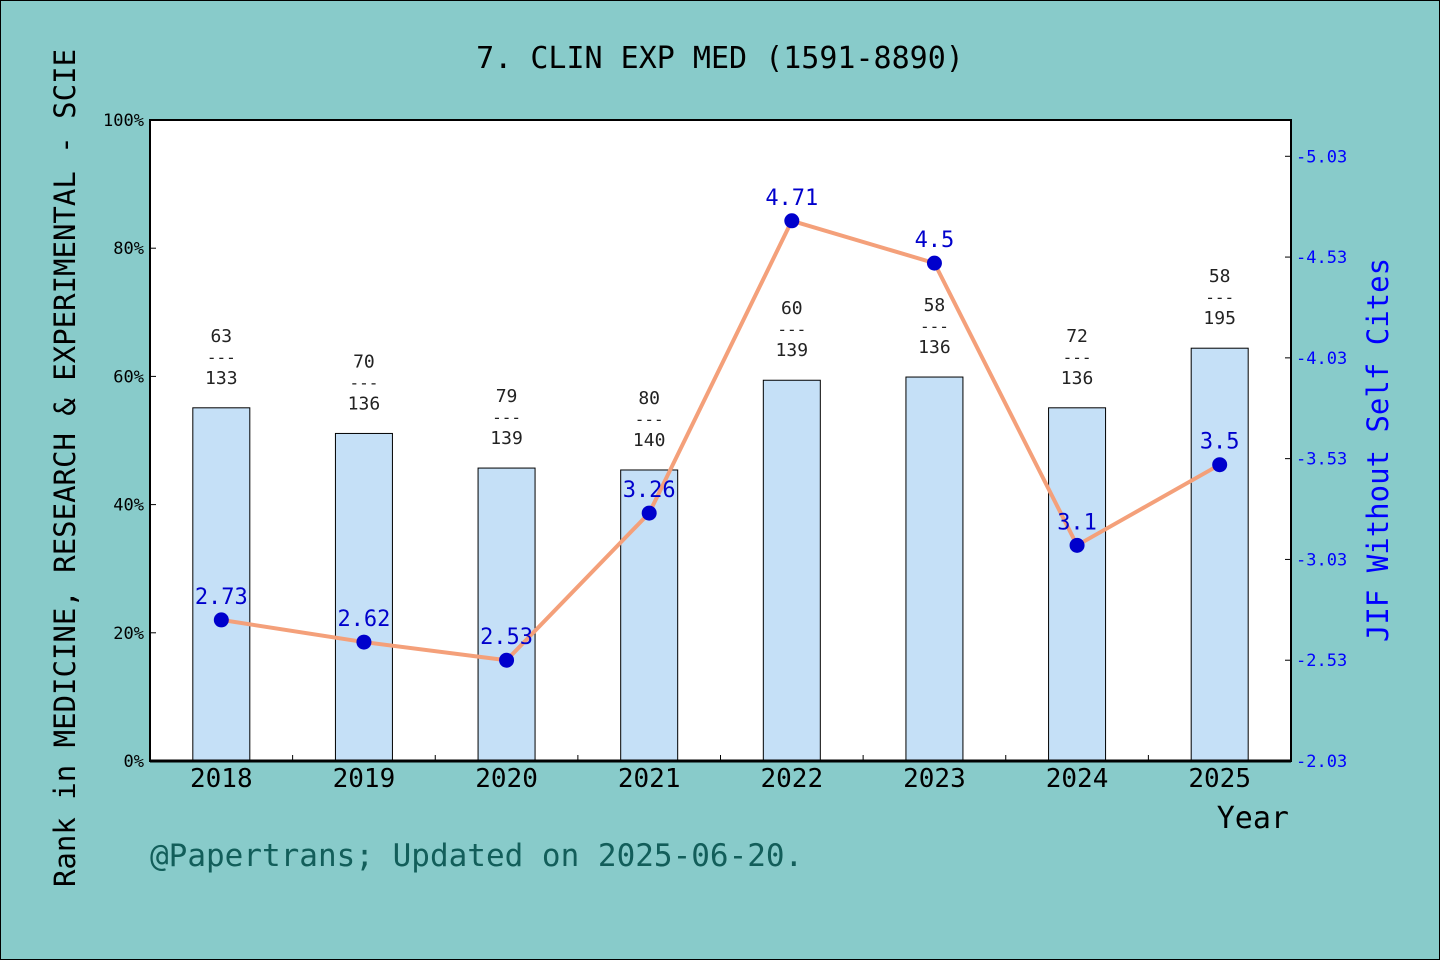 The height and width of the screenshot is (960, 1440). I want to click on x-tick-label: 2025, so click(1219, 779).